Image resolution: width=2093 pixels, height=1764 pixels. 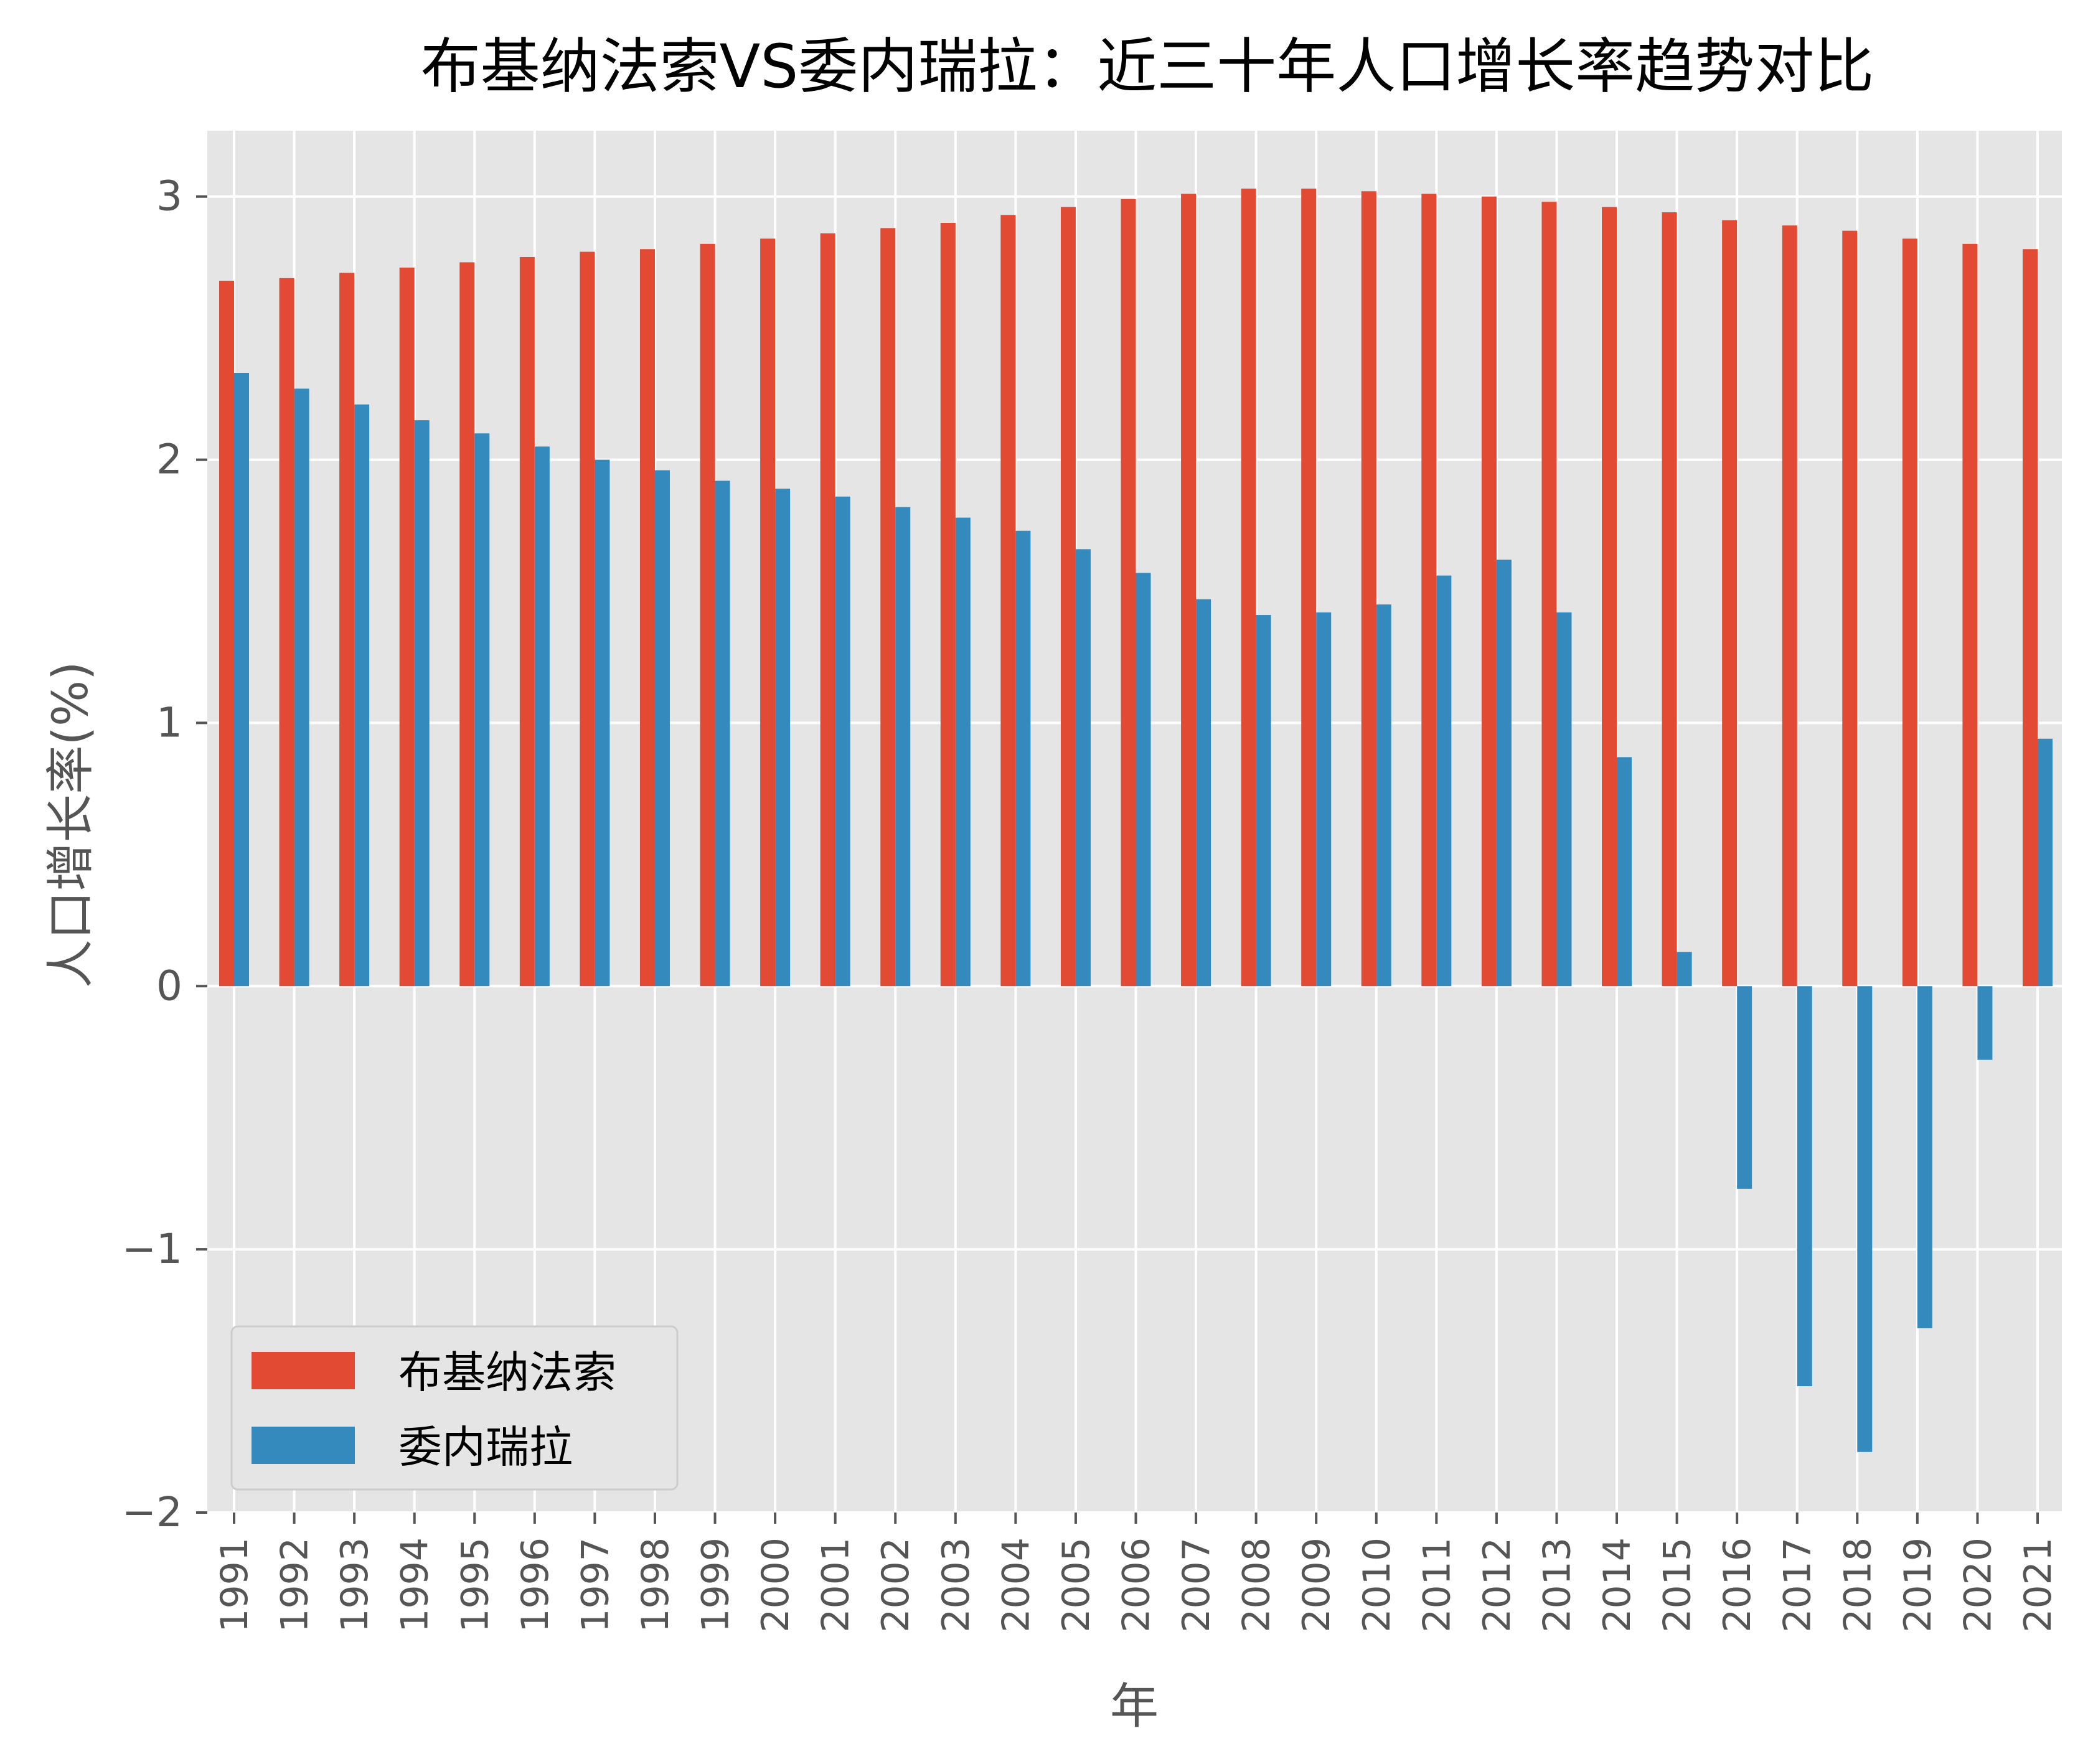 What do you see at coordinates (475, 1585) in the screenshot?
I see `x-tick-label: 1995` at bounding box center [475, 1585].